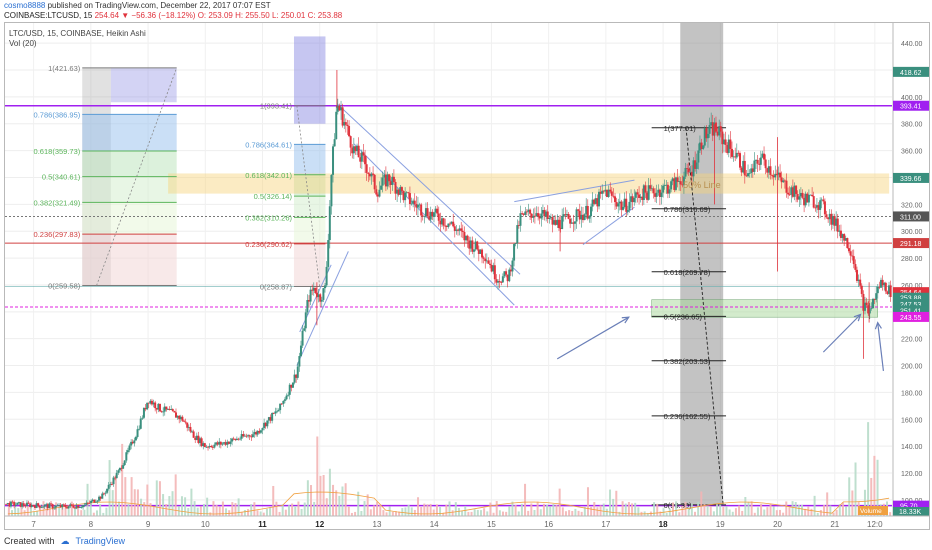 The image size is (932, 550). Describe the element at coordinates (148, 524) in the screenshot. I see `x-tick-label: 9` at that location.